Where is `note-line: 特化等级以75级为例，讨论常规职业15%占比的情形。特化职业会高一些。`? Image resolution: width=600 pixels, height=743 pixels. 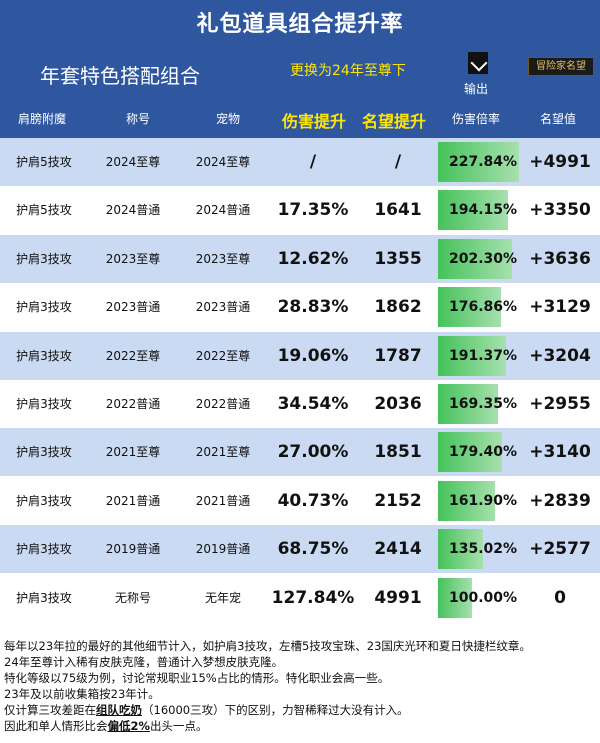 note-line: 特化等级以75级为例，讨论常规职业15%占比的情形。特化职业会高一些。 is located at coordinates (197, 678).